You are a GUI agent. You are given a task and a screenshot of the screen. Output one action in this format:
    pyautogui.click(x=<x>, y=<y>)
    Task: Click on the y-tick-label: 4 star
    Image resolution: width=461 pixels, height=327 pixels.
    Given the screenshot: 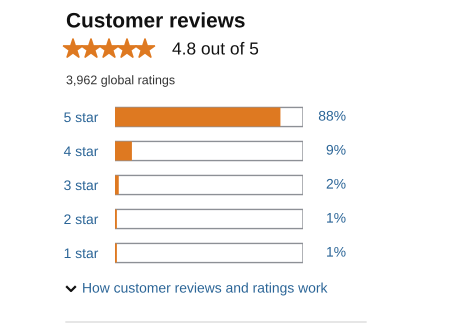 What is the action you would take?
    pyautogui.click(x=81, y=151)
    